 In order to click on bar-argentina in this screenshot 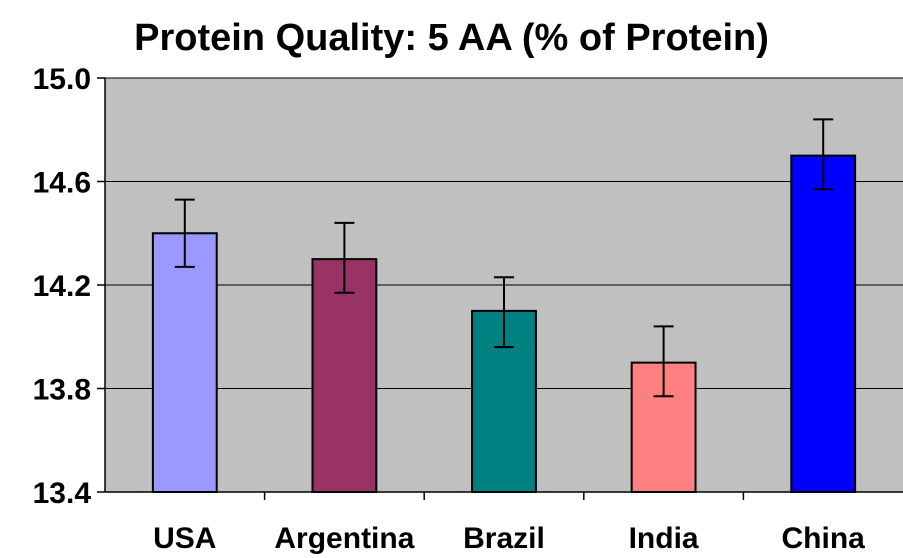, I will do `click(344, 375)`.